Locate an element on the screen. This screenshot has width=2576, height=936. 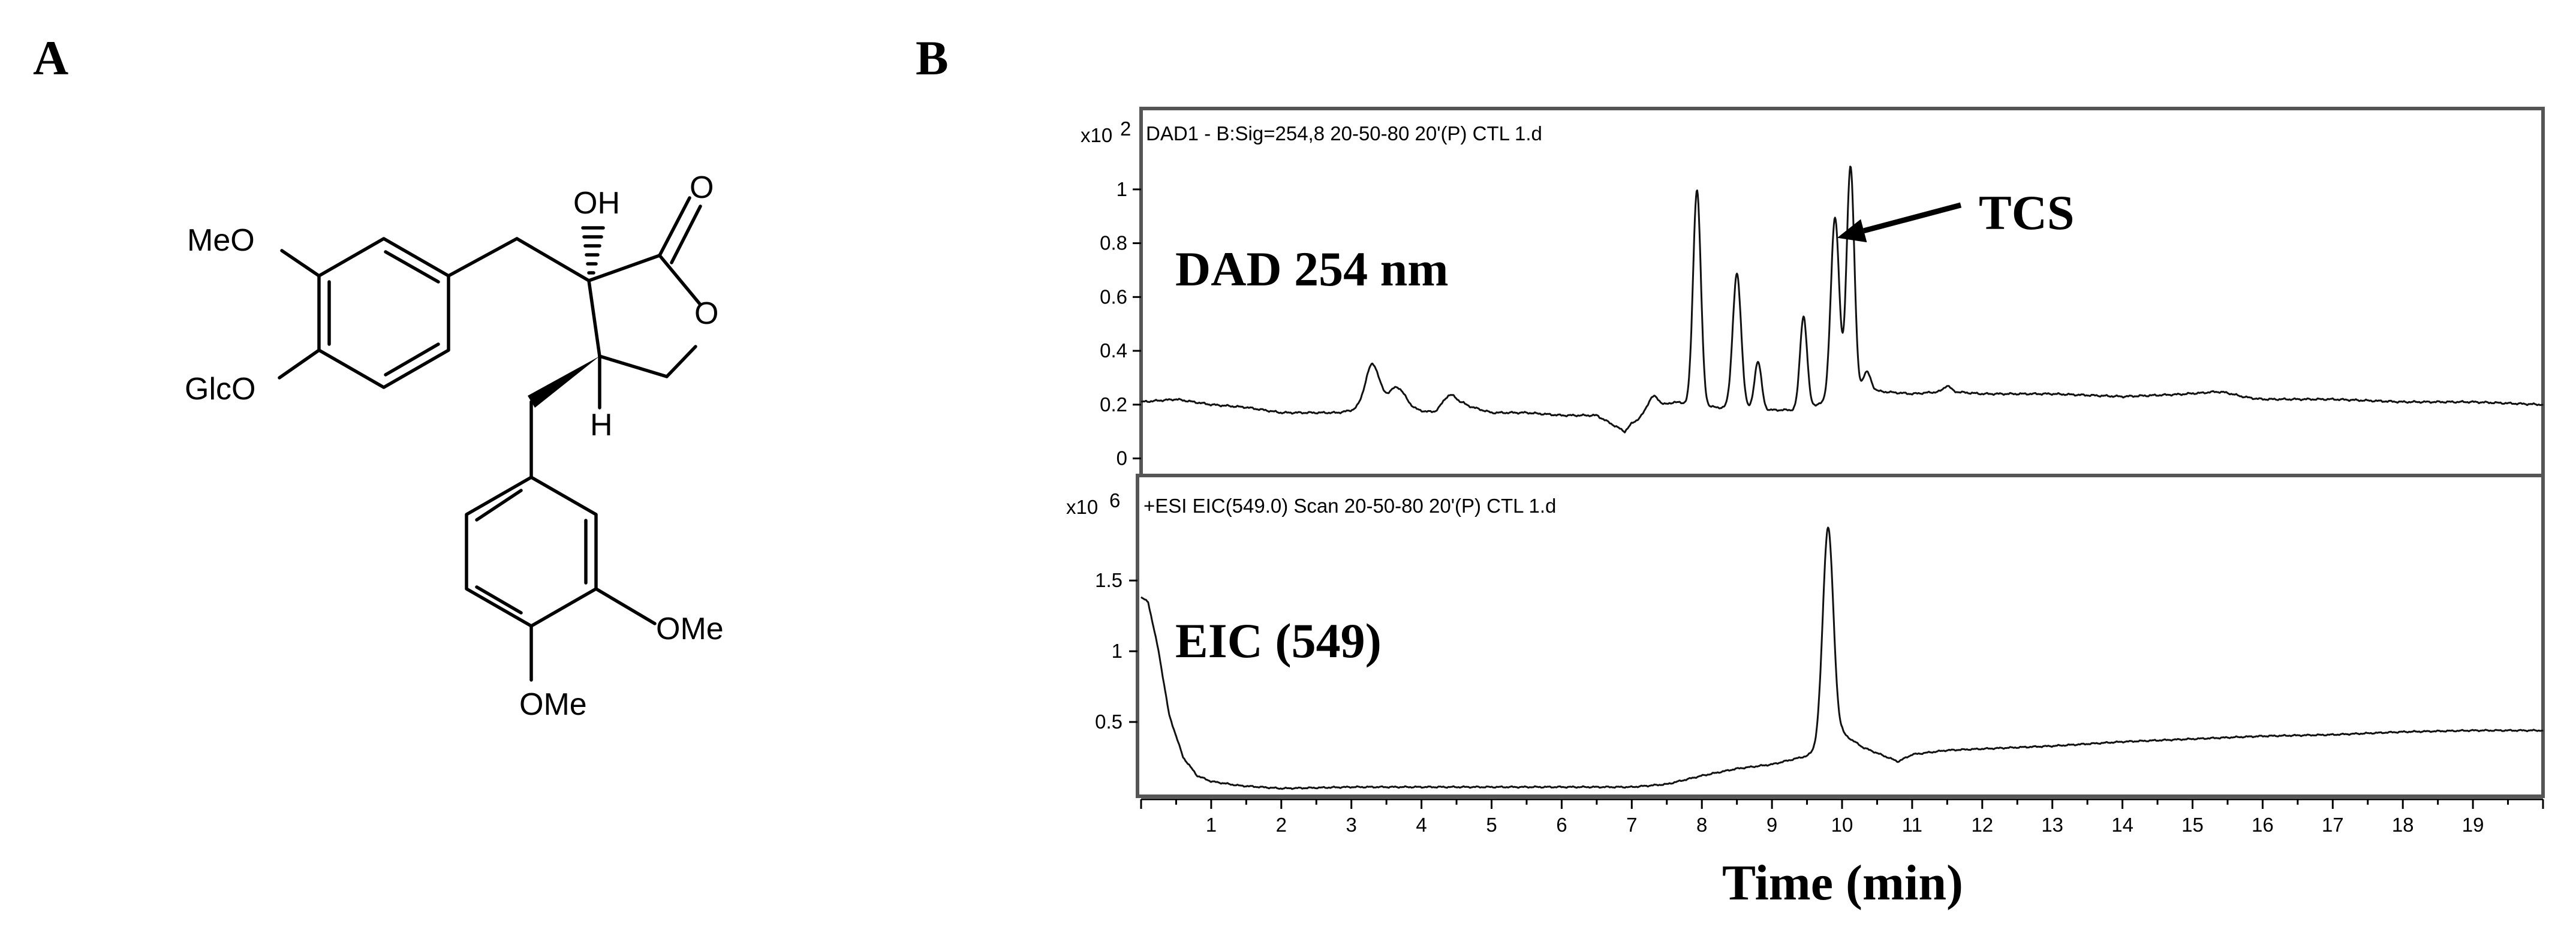
dad-exponent-base: x10 is located at coordinates (1096, 135).